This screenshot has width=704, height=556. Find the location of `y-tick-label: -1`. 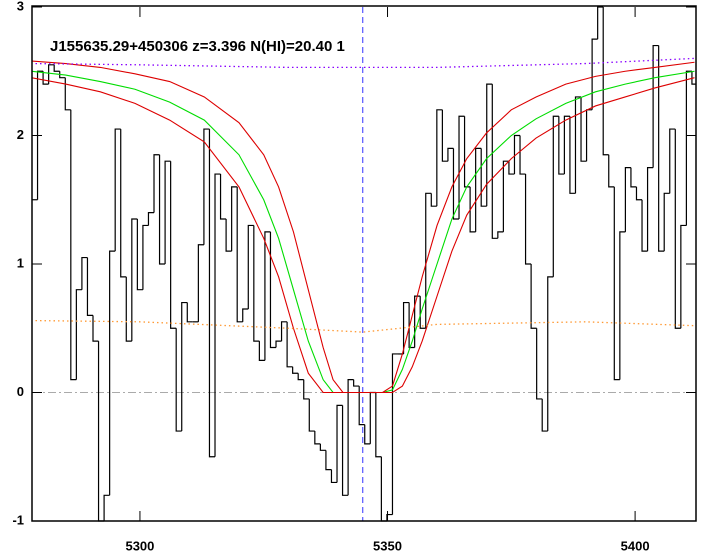

y-tick-label: -1 is located at coordinates (18, 519).